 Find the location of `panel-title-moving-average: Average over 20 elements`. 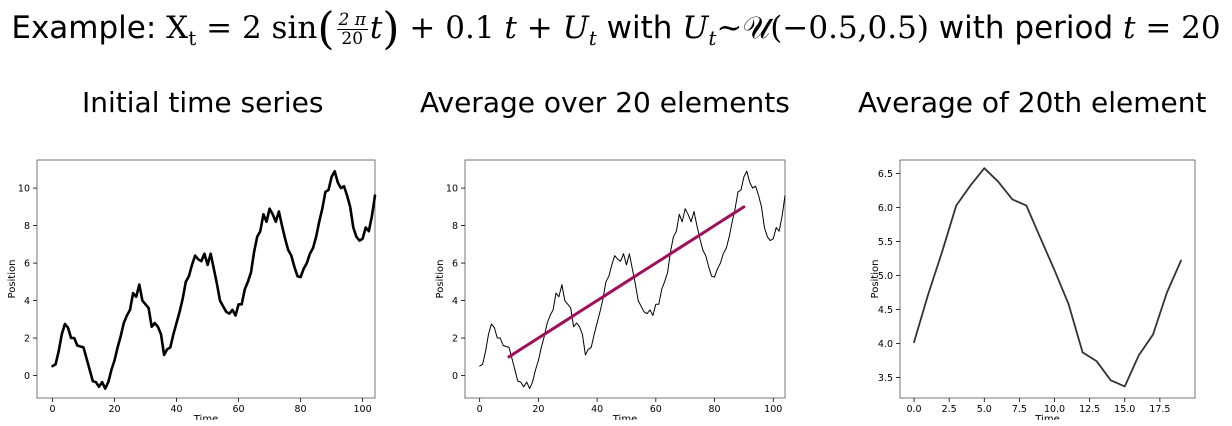

panel-title-moving-average: Average over 20 elements is located at coordinates (605, 102).